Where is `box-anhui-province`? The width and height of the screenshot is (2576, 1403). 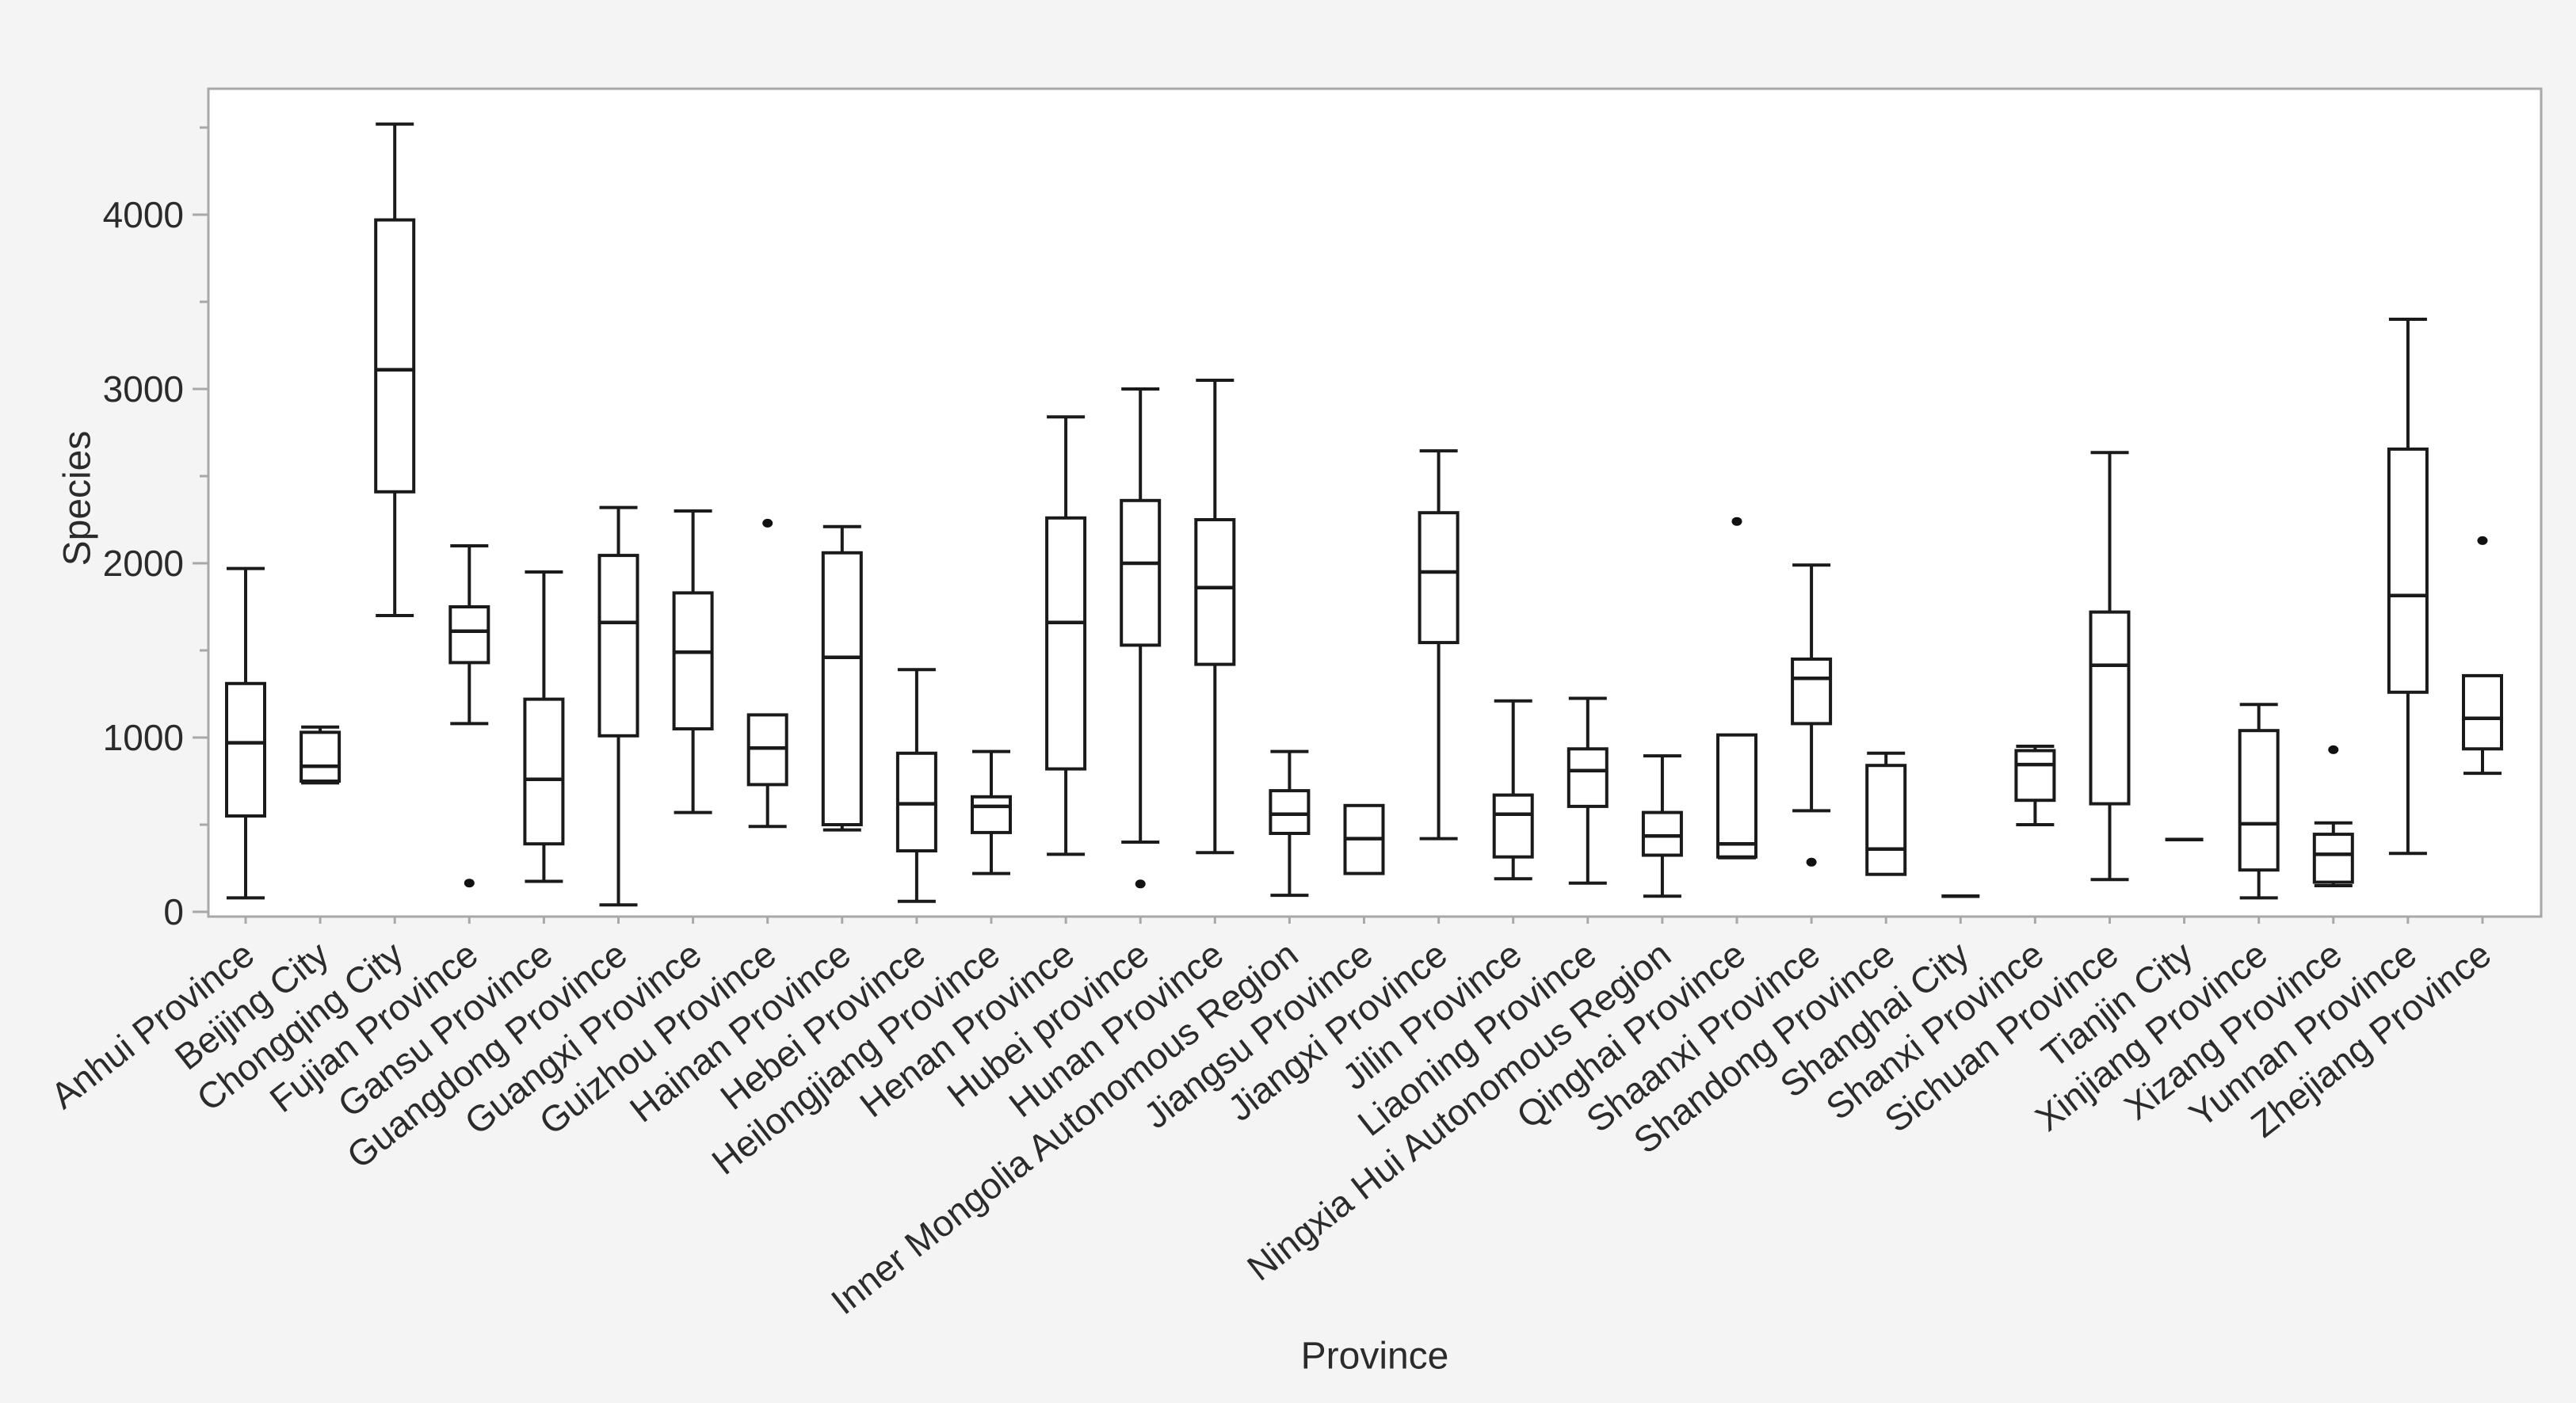 box-anhui-province is located at coordinates (245, 733).